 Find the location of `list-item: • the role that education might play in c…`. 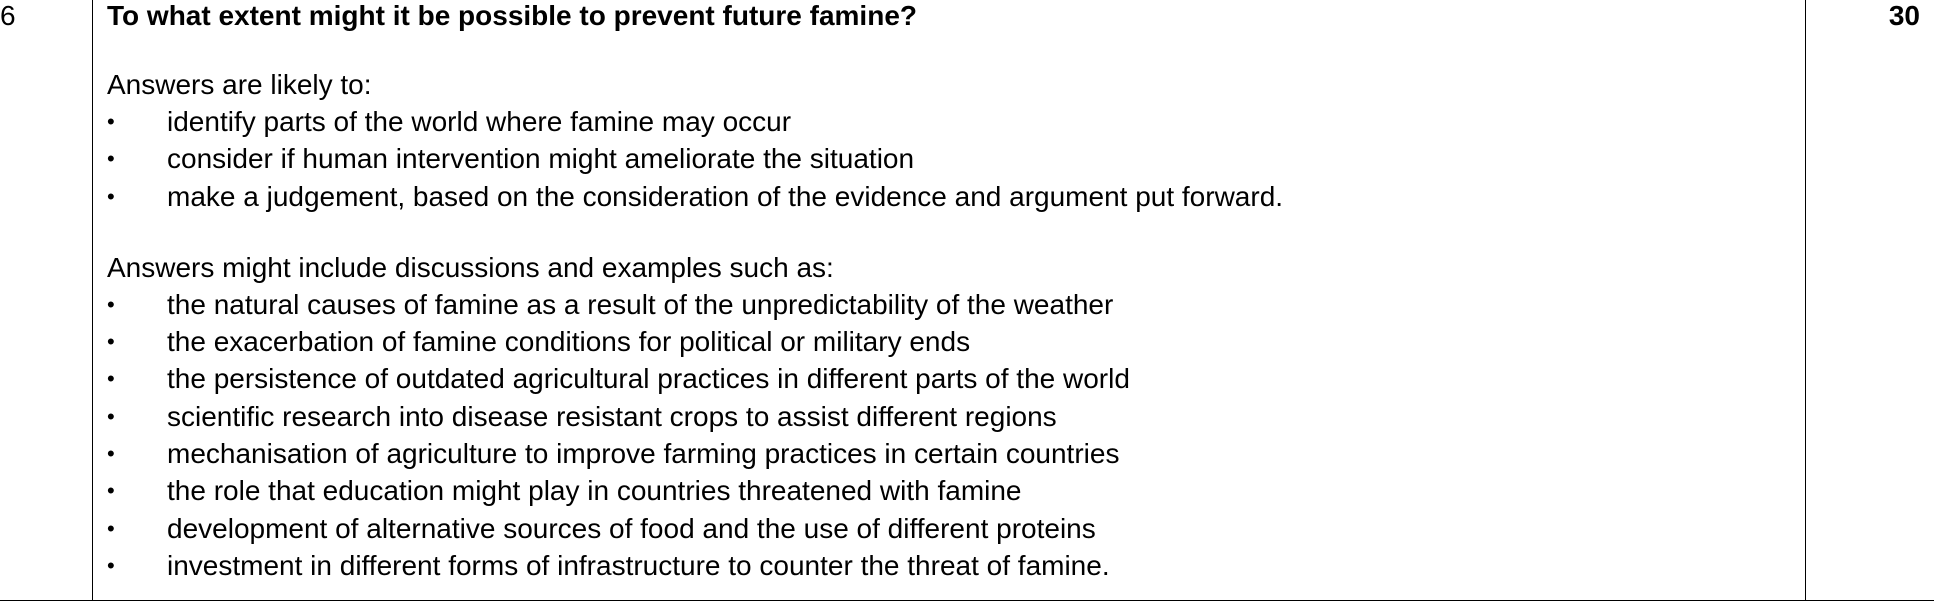

list-item: • the role that education might play in c… is located at coordinates (952, 490).